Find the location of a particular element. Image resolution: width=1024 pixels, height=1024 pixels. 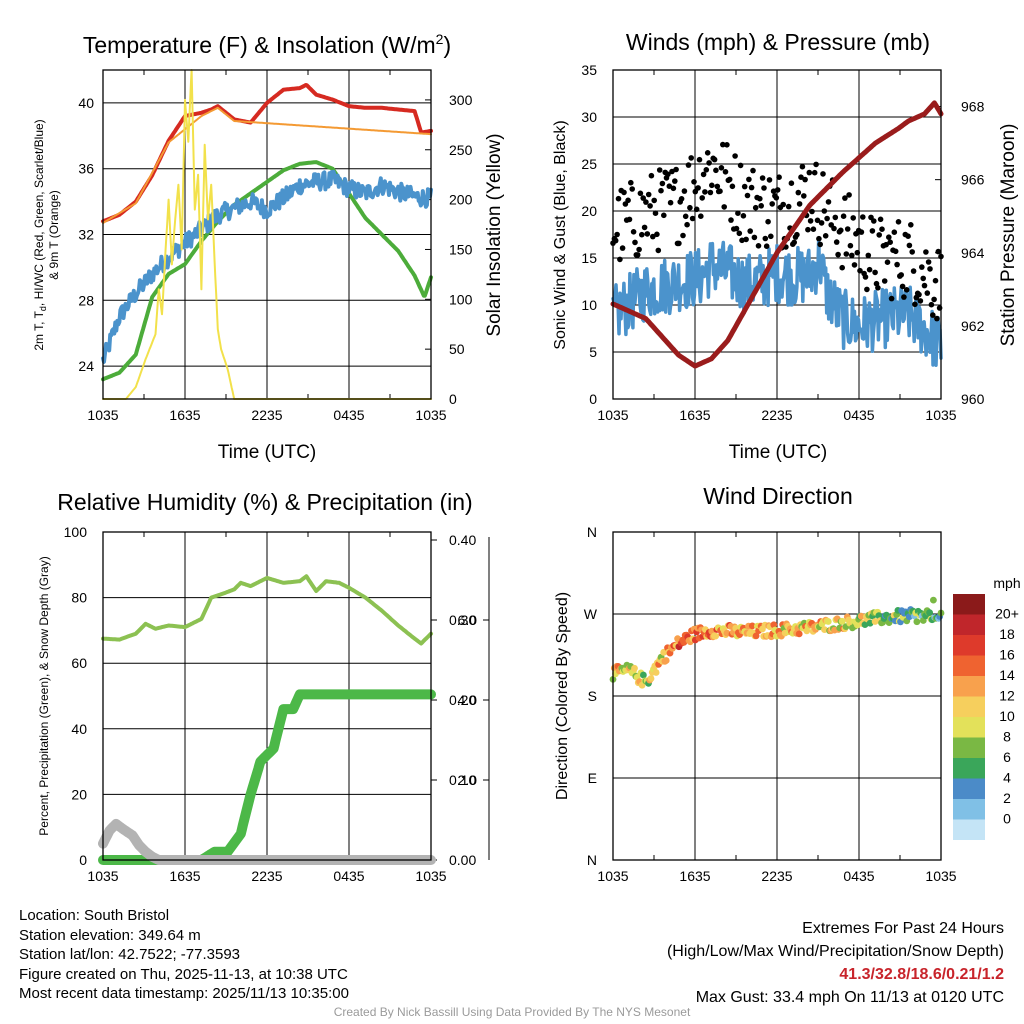

temp-ytick-label: 24 is located at coordinates (86, 366).